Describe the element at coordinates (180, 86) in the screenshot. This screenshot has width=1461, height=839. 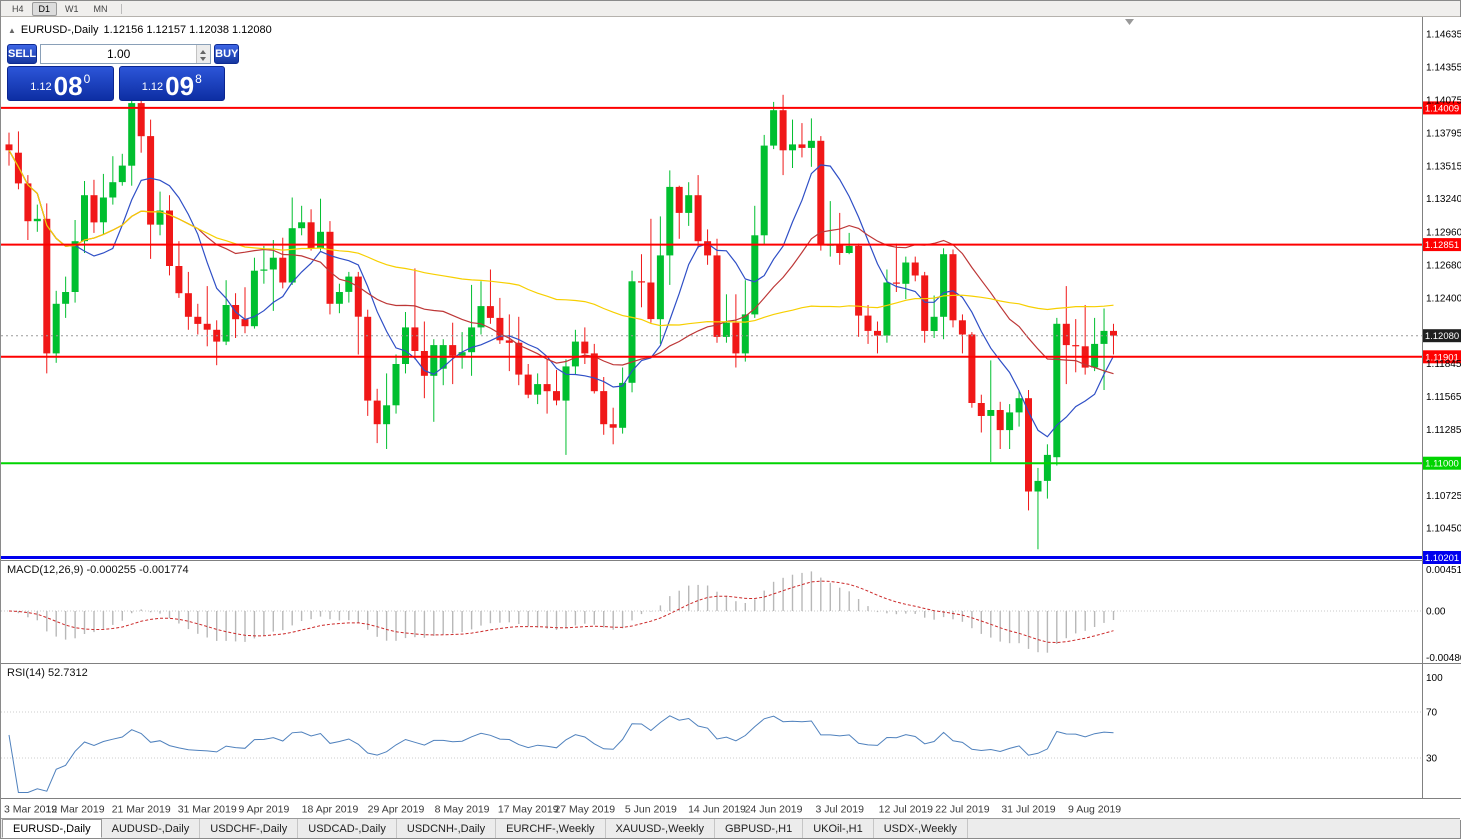
I see `buy-price-big-digits: 09` at that location.